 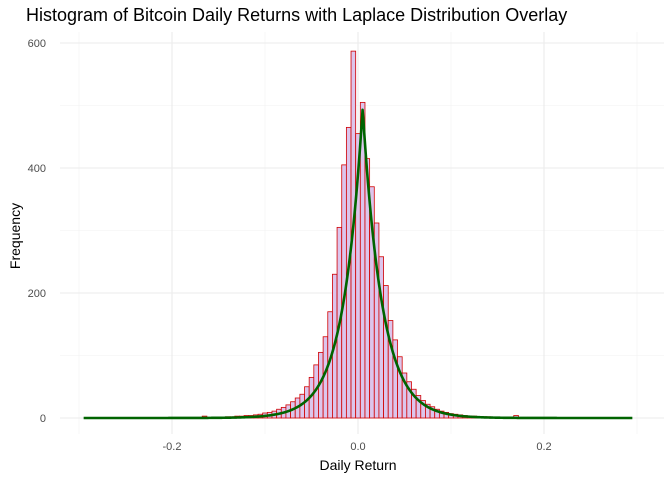 I want to click on x-axis-ticks: -0.2 0.0 0.2, so click(x=357, y=447).